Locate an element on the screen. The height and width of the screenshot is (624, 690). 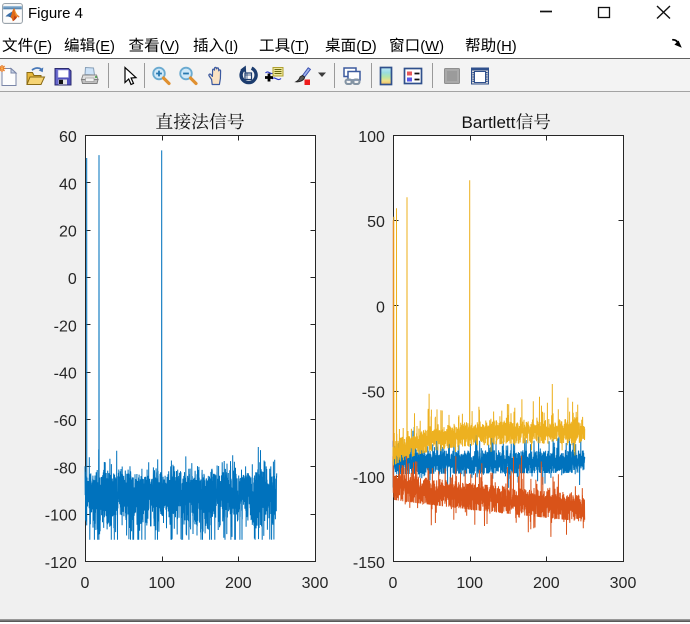
svg-text: 40 is located at coordinates (68, 184).